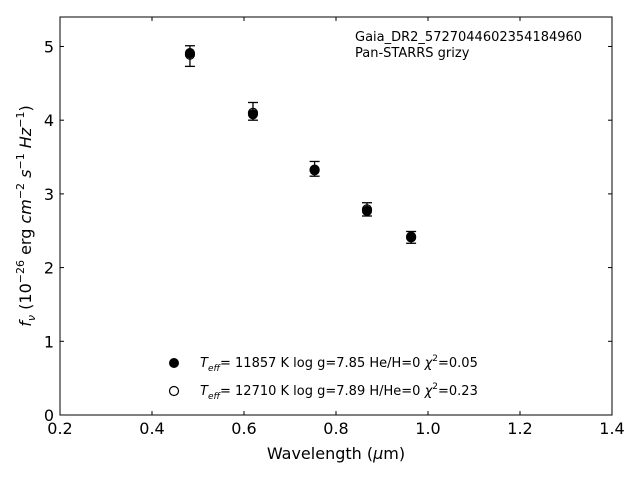 The image size is (640, 480). I want to click on annotation-photometry: Pan-STARRS grizy, so click(412, 53).